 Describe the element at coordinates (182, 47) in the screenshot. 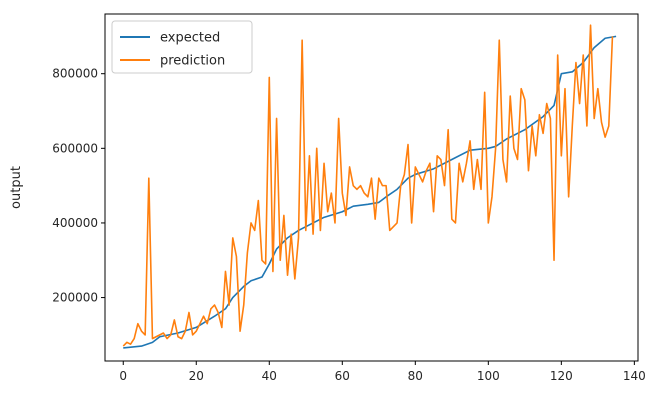

I see `legend: expected prediction` at that location.